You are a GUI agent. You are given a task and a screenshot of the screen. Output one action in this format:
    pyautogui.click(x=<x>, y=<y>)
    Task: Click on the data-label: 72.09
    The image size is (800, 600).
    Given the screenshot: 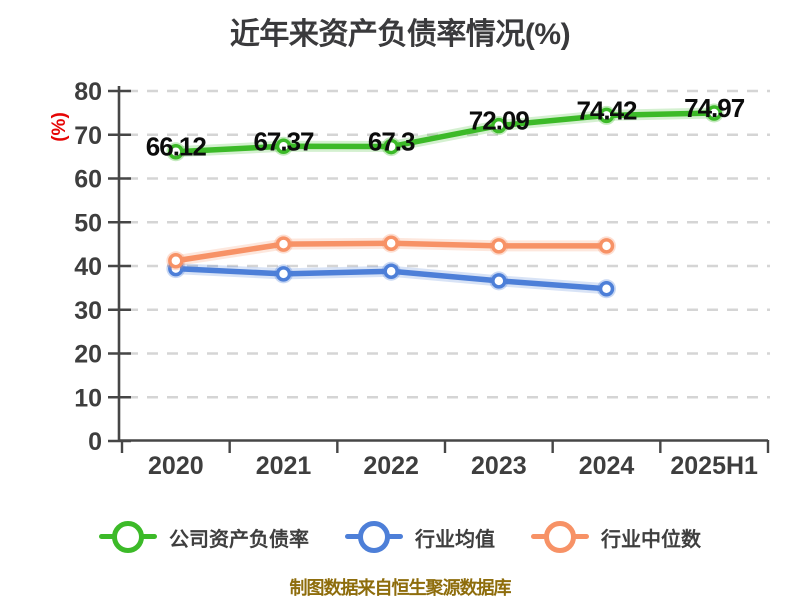 What is the action you would take?
    pyautogui.click(x=499, y=121)
    